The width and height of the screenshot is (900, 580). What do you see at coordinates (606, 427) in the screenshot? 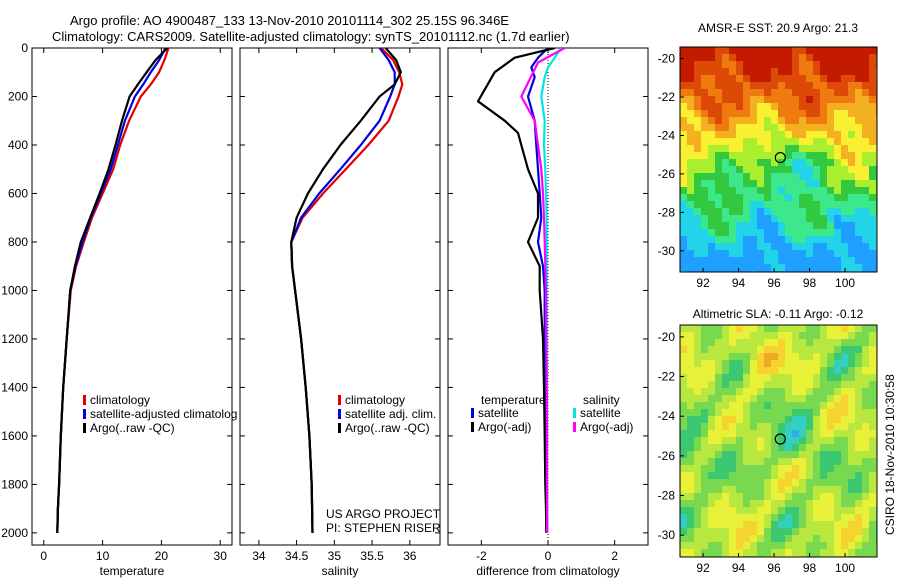
I see `legend-label: Argo(-adj)` at bounding box center [606, 427].